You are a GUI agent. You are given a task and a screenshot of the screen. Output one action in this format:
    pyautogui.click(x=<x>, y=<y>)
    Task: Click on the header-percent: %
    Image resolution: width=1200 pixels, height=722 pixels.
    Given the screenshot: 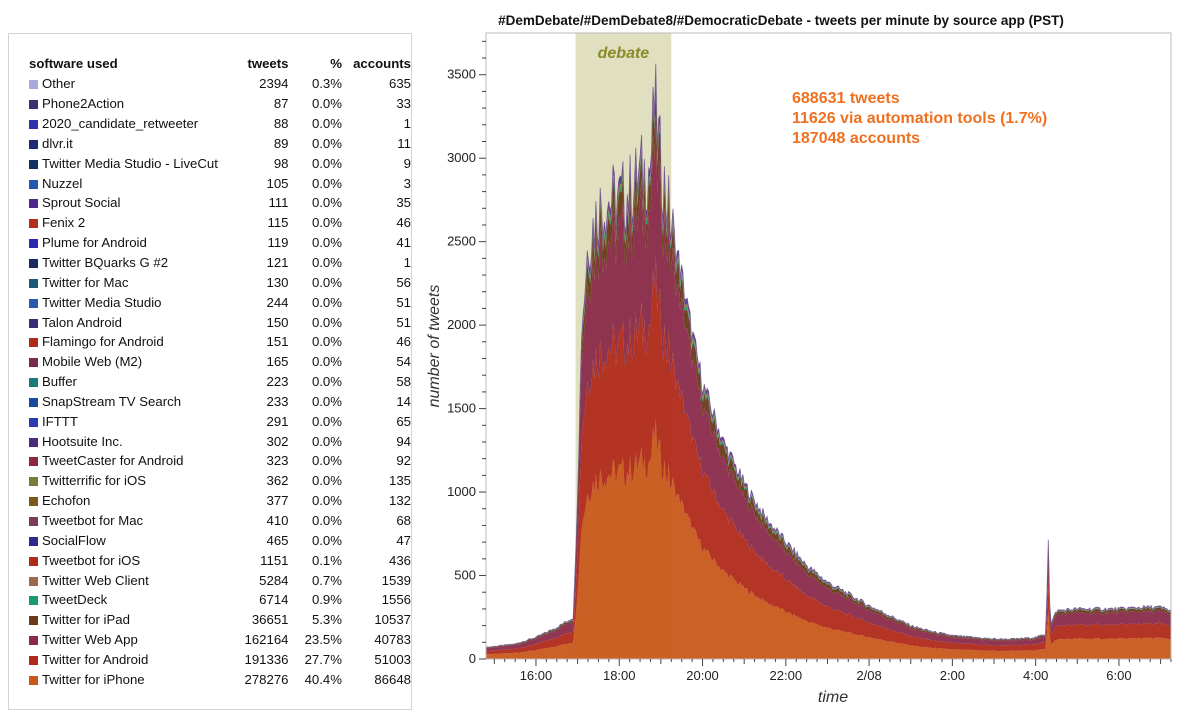 What is the action you would take?
    pyautogui.click(x=316, y=63)
    